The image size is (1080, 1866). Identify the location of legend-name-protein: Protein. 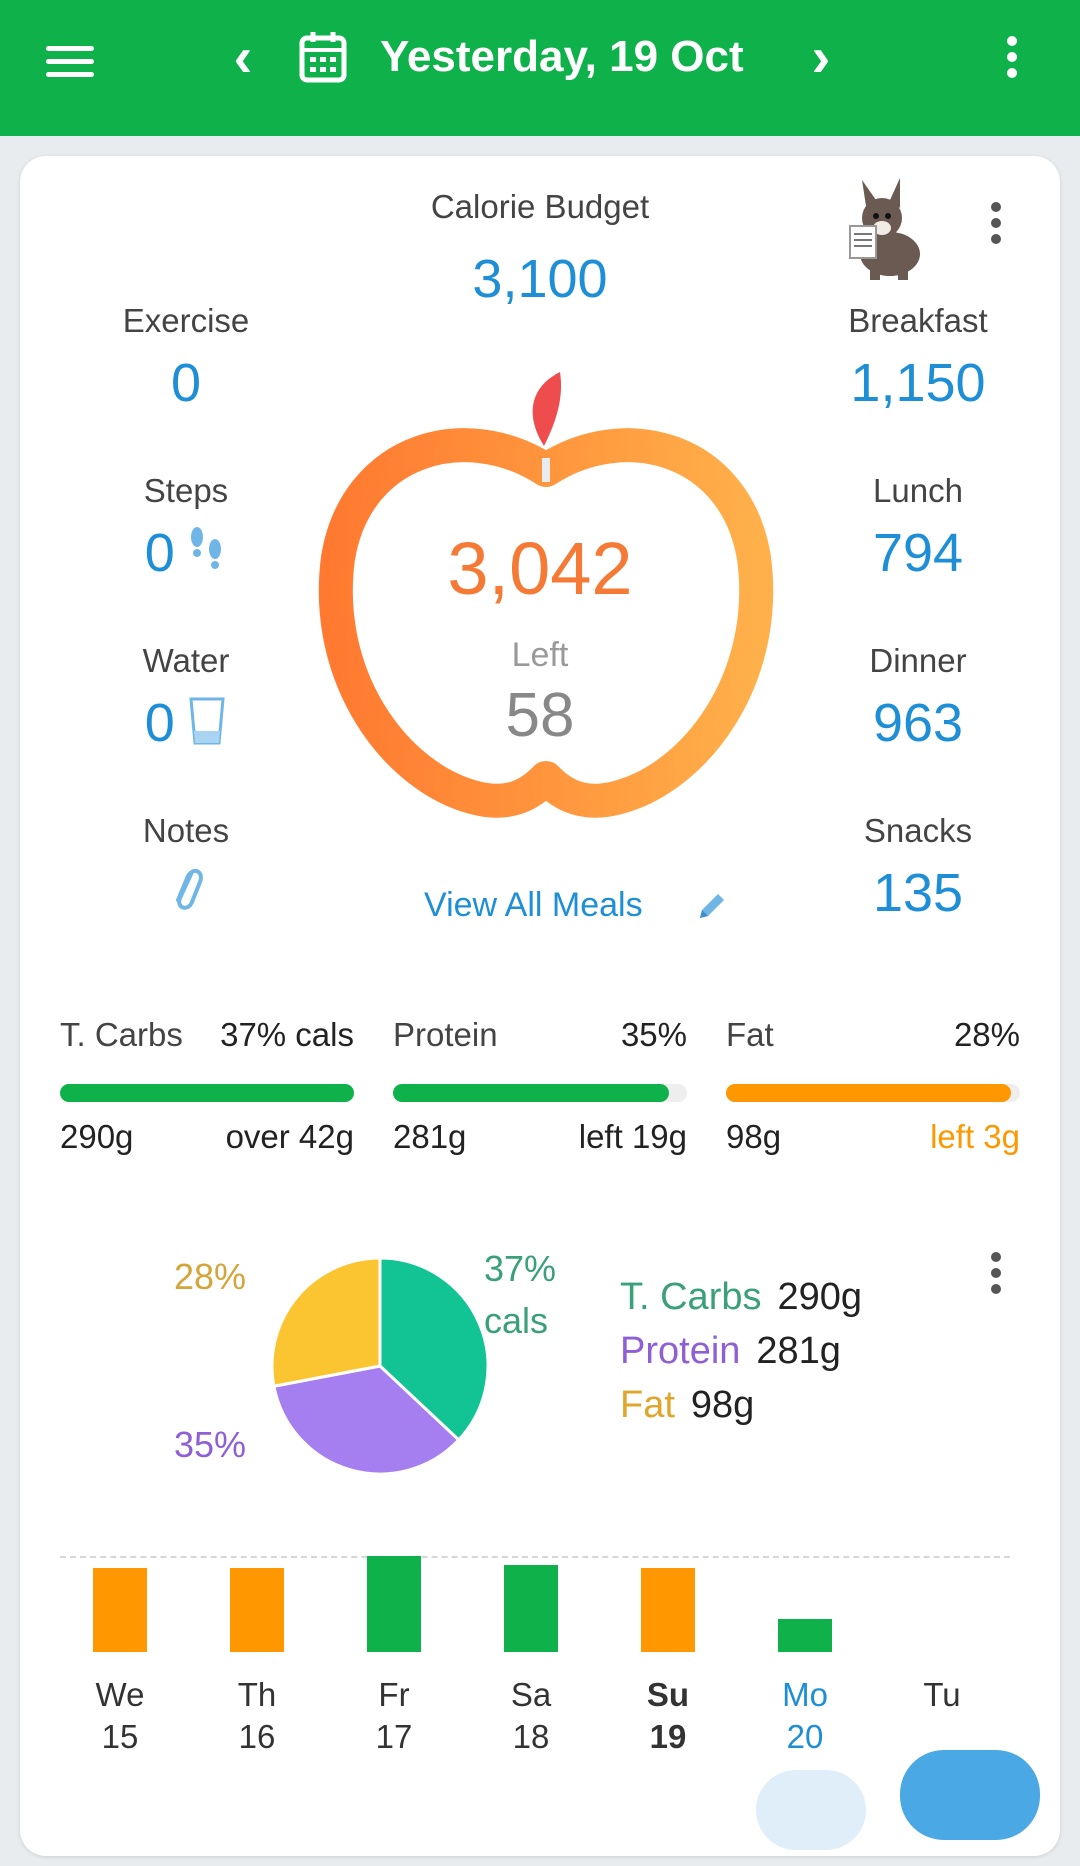
(680, 1351).